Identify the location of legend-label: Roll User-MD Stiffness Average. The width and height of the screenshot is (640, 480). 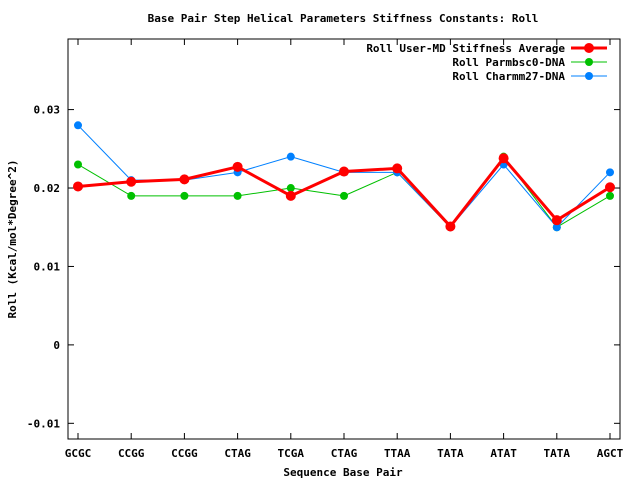
(465, 48).